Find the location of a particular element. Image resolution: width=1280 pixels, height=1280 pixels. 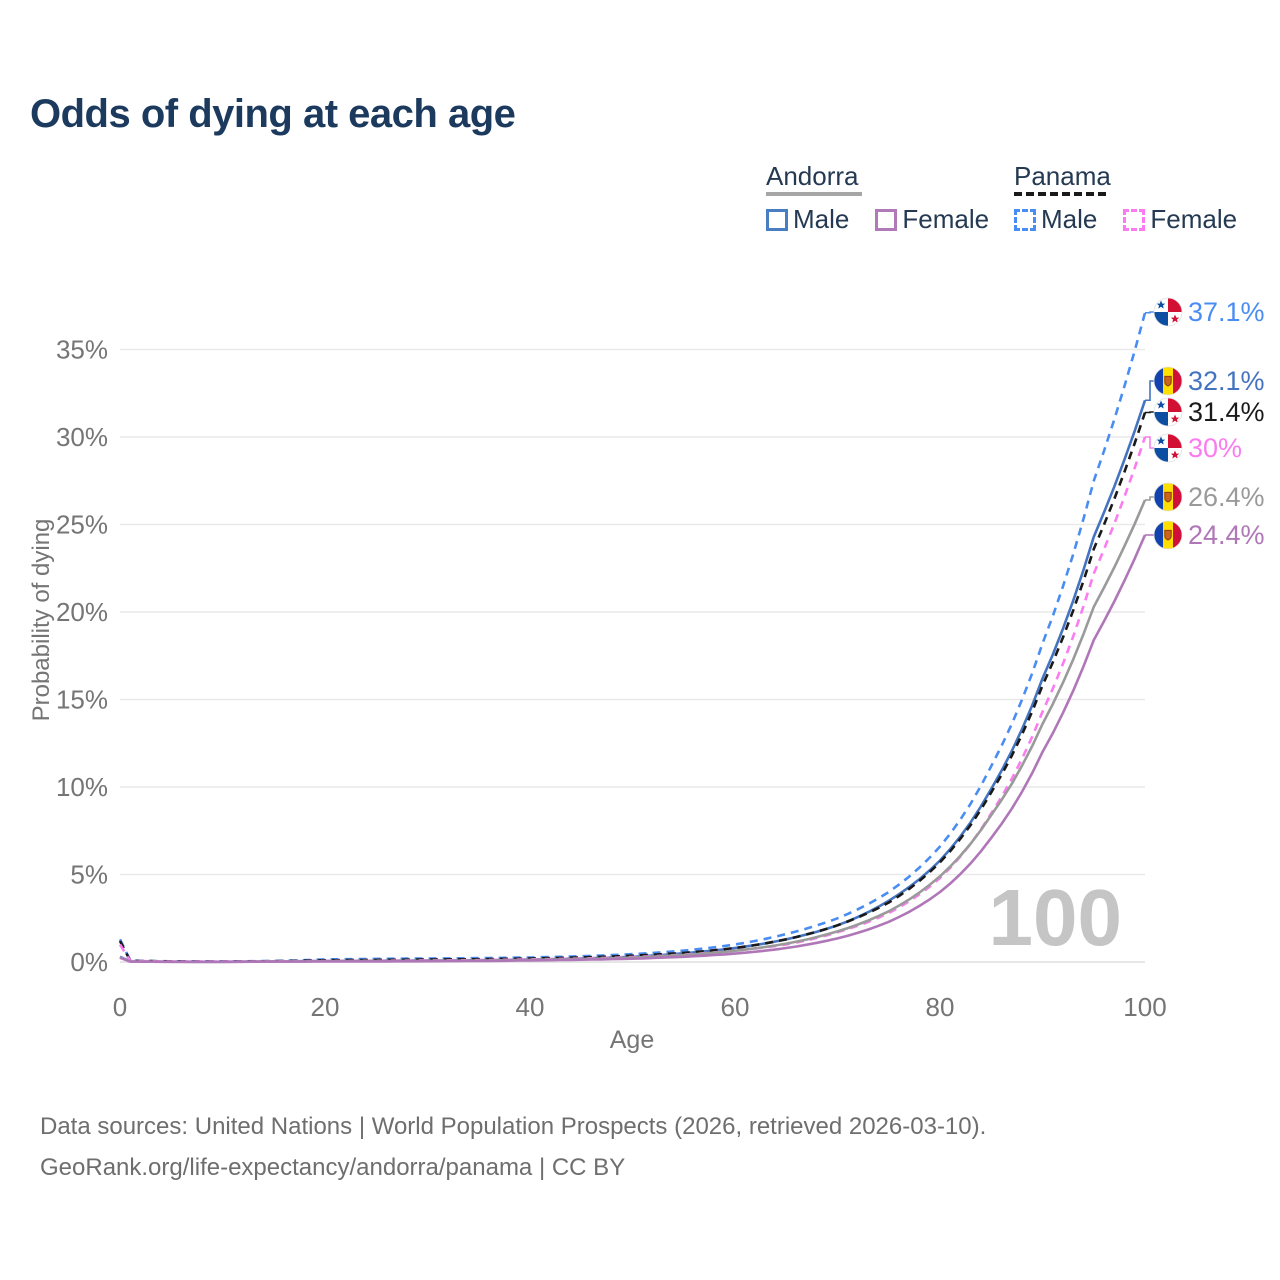

legend-item-andorra-male: Male is located at coordinates (807, 219).